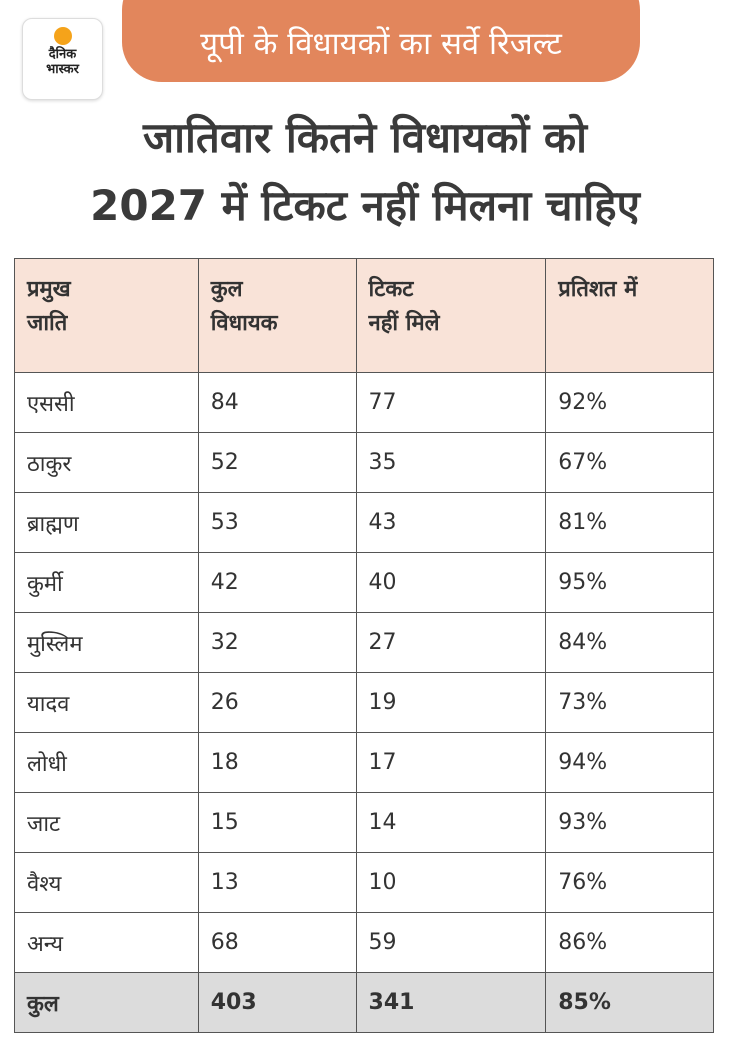  What do you see at coordinates (451, 462) in the screenshot?
I see `table-cell: 35` at bounding box center [451, 462].